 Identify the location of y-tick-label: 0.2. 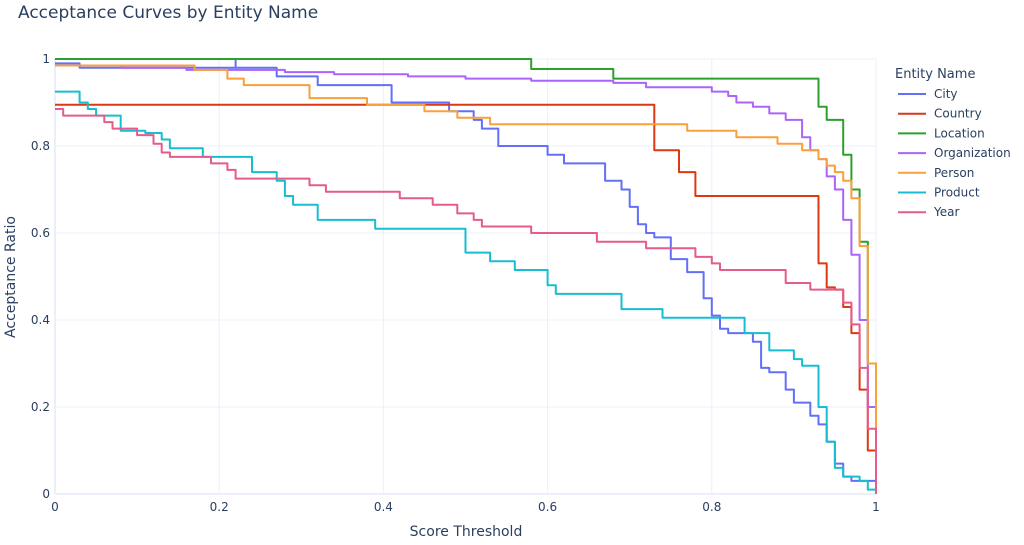
(40, 407).